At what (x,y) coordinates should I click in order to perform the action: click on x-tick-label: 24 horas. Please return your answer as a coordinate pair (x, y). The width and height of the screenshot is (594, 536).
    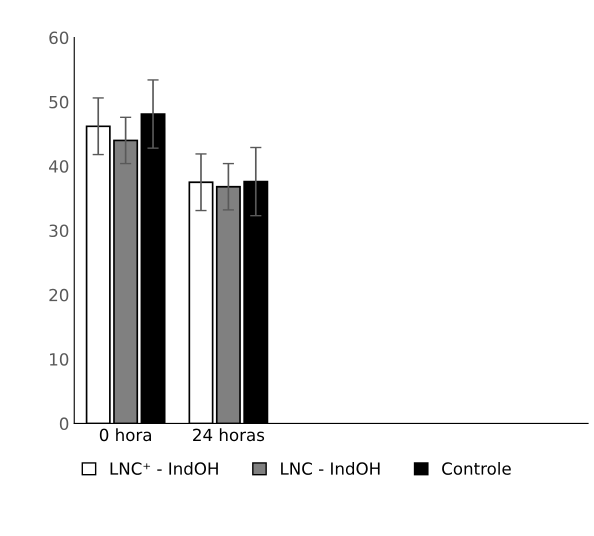
    Looking at the image, I should click on (228, 435).